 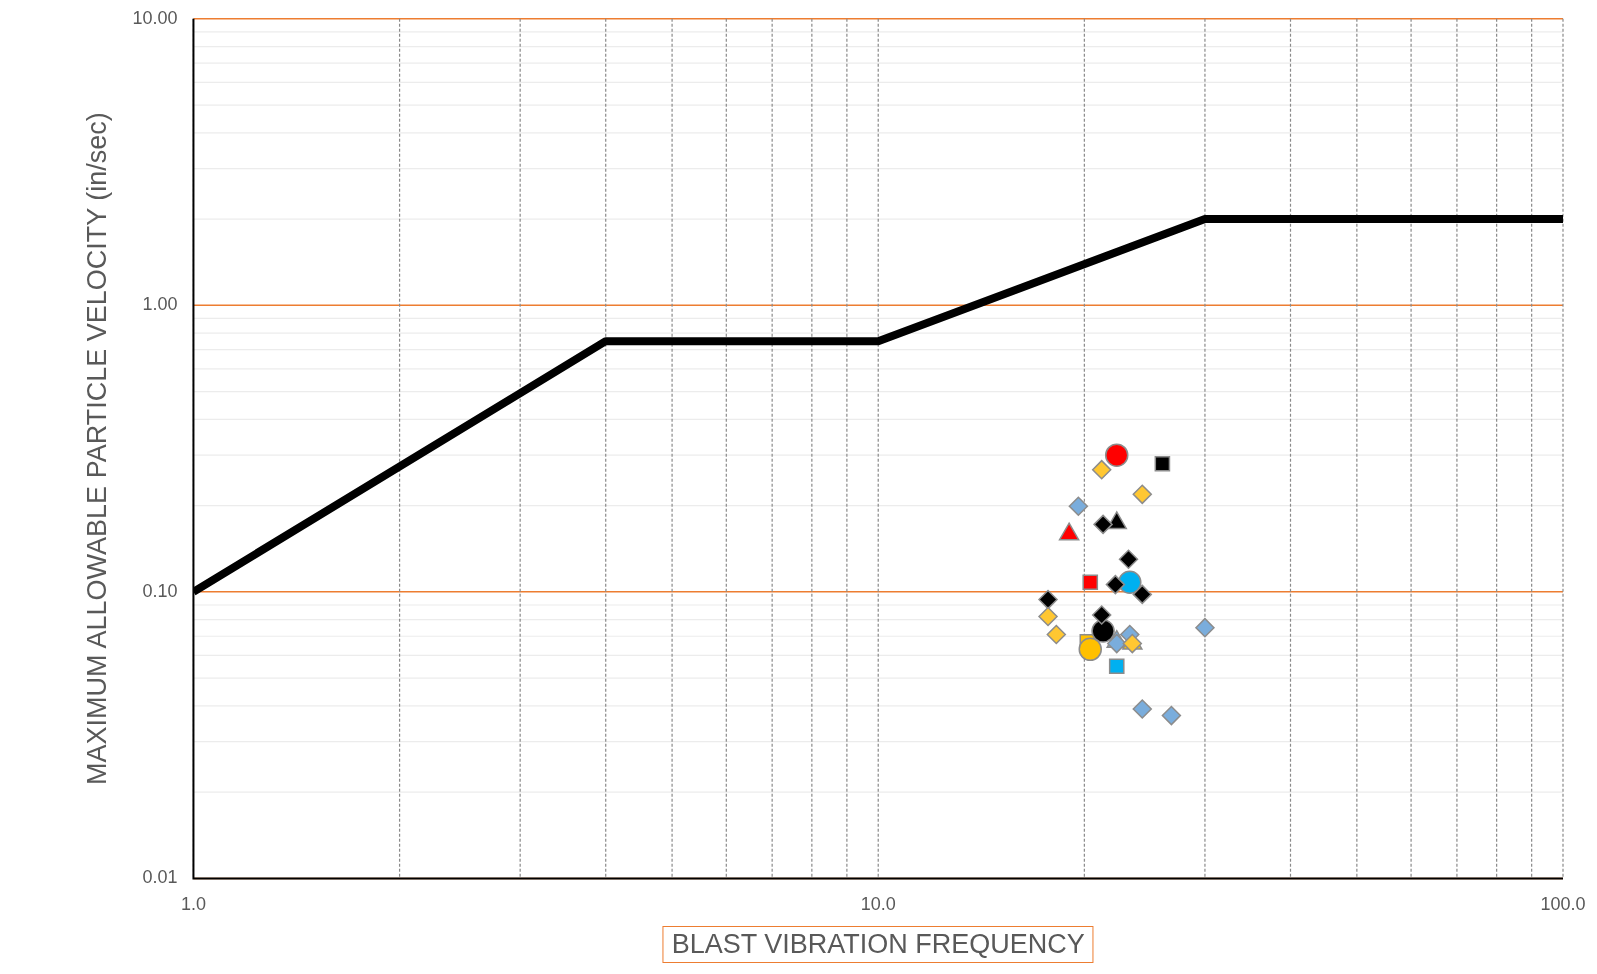 What do you see at coordinates (96, 448) in the screenshot?
I see `y-axis-title: MAXIMUM ALLOWABLE PARTICLE VELOCITY (in/sec)` at bounding box center [96, 448].